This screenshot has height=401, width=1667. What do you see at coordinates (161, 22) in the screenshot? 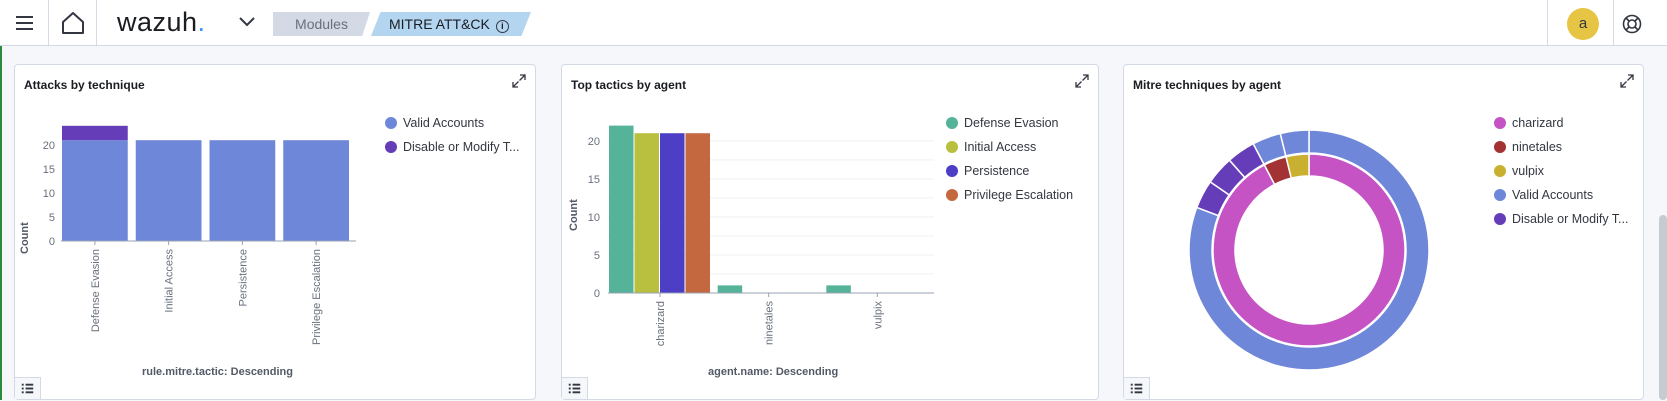
I see `wazuh-logo: wazuh.` at bounding box center [161, 22].